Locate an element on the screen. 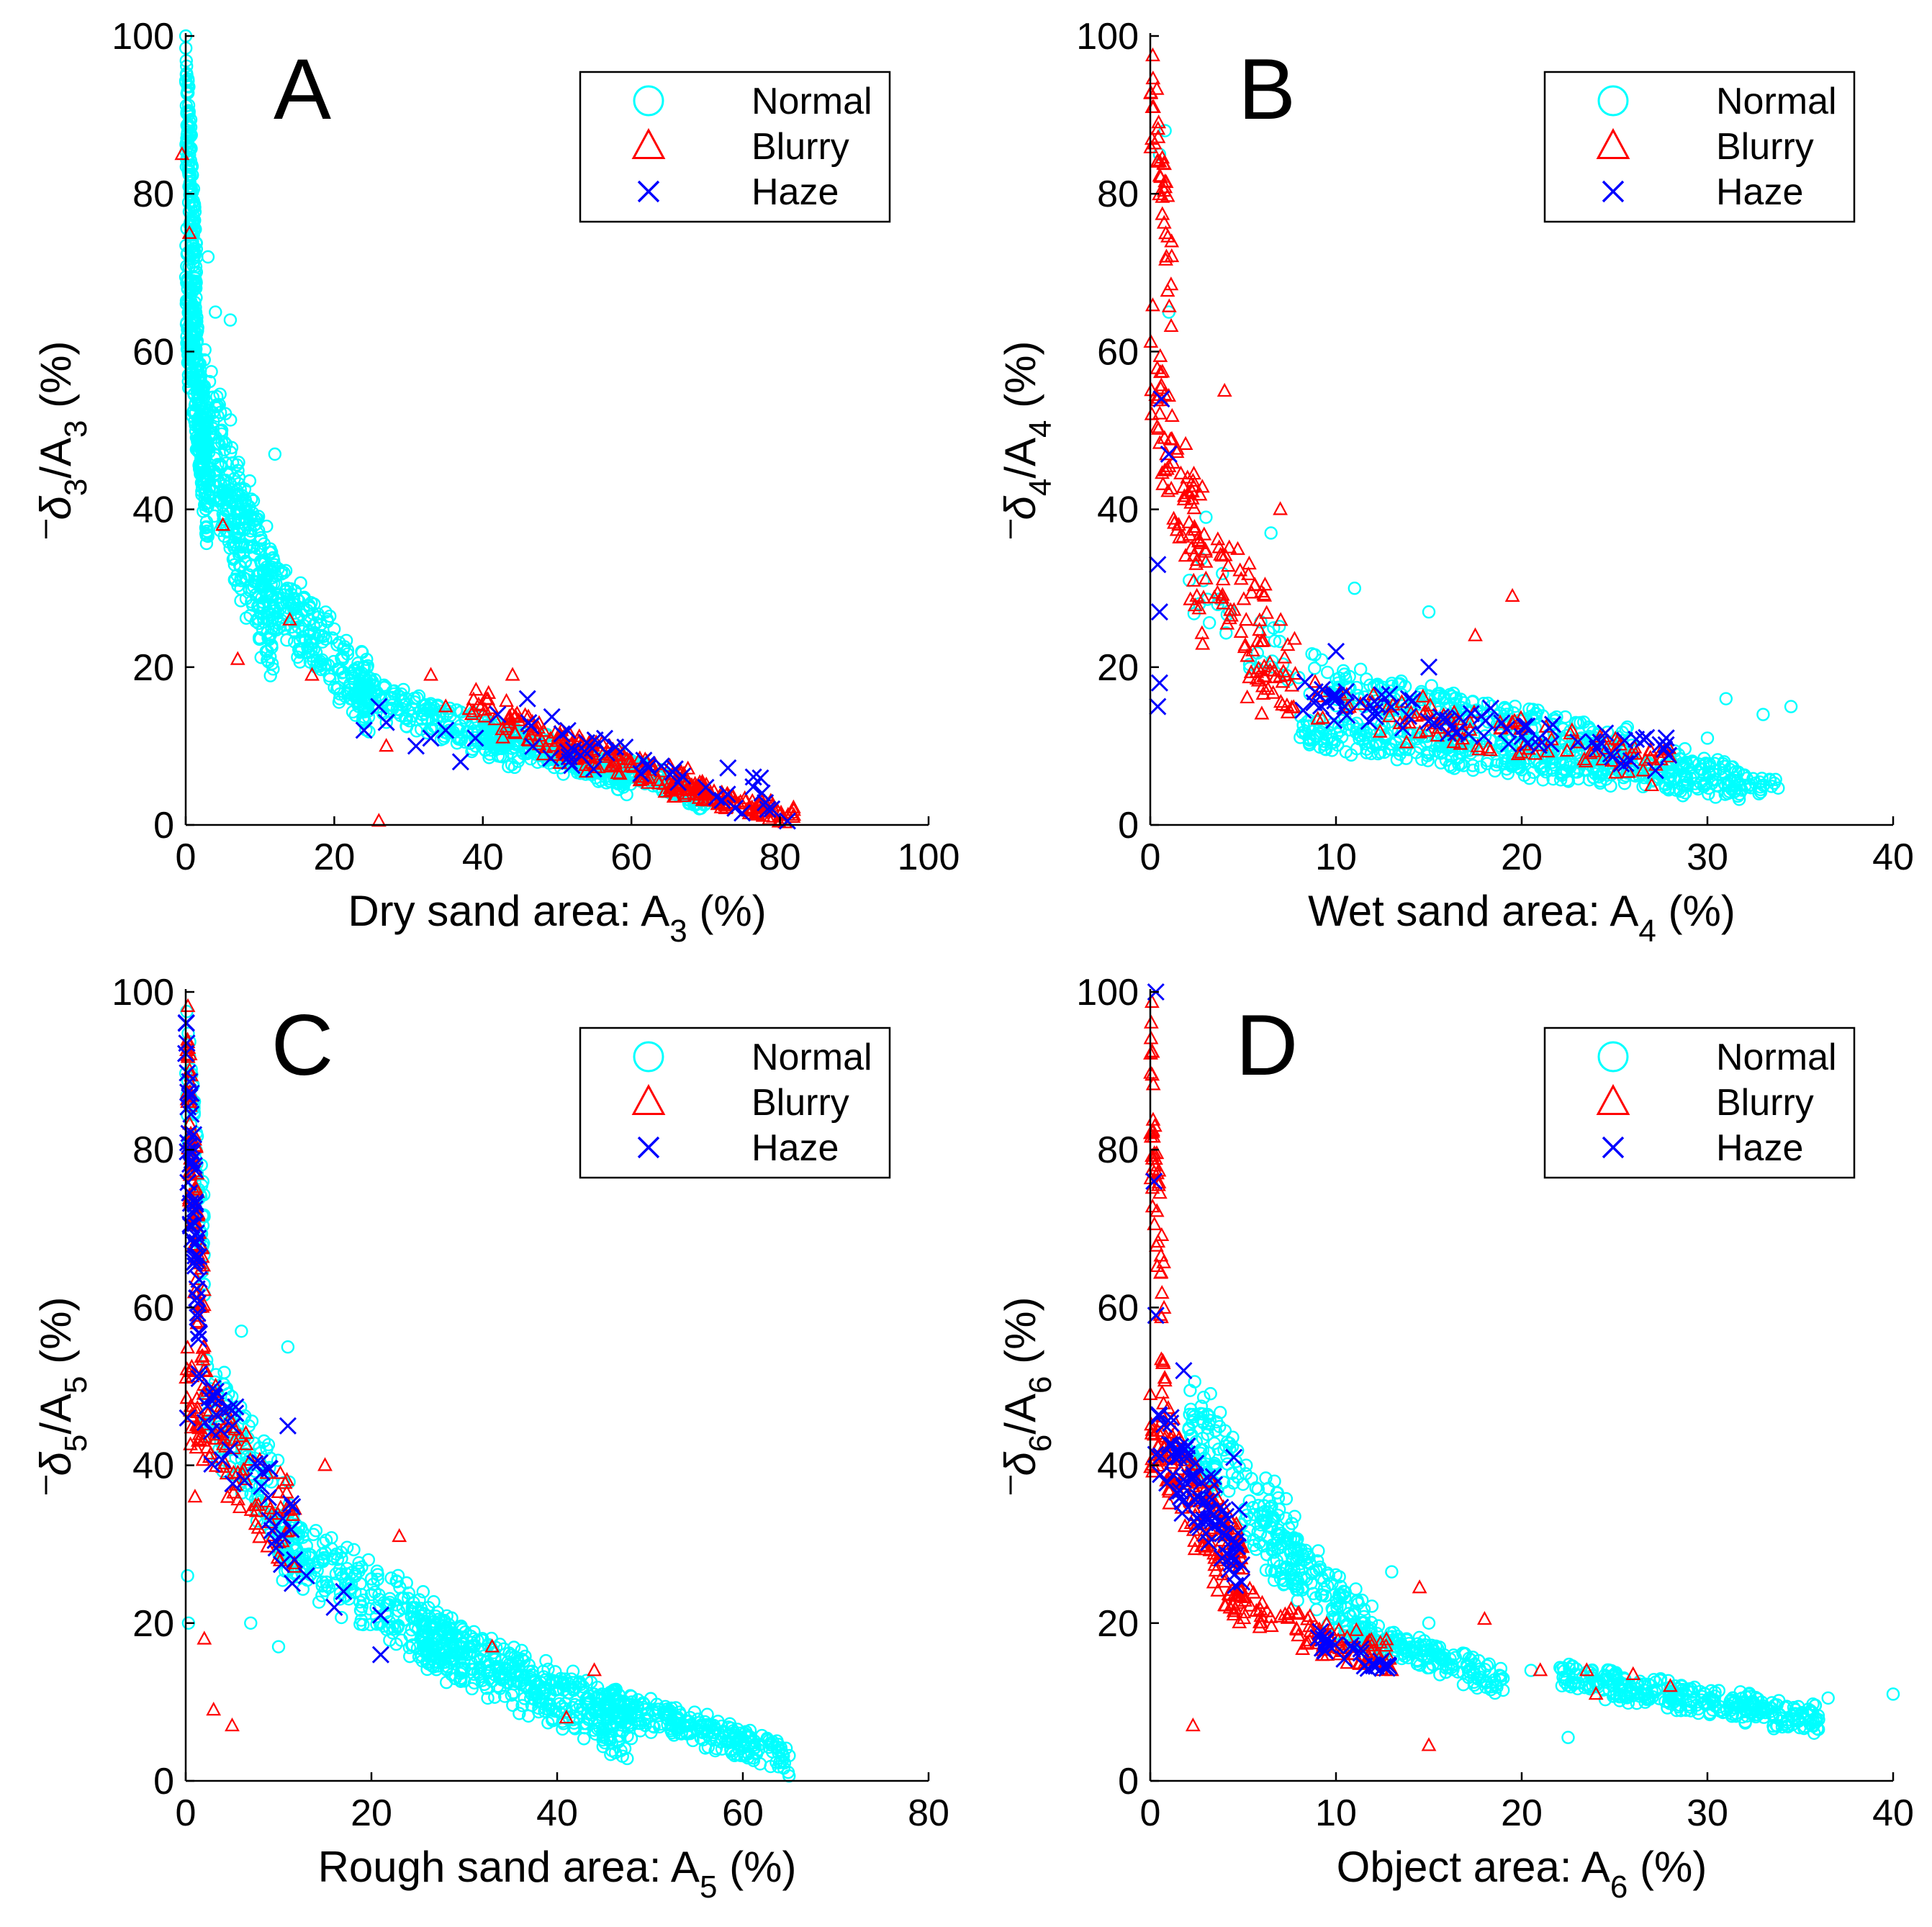 The height and width of the screenshot is (1927, 1932). series-haze is located at coordinates (575, 760).